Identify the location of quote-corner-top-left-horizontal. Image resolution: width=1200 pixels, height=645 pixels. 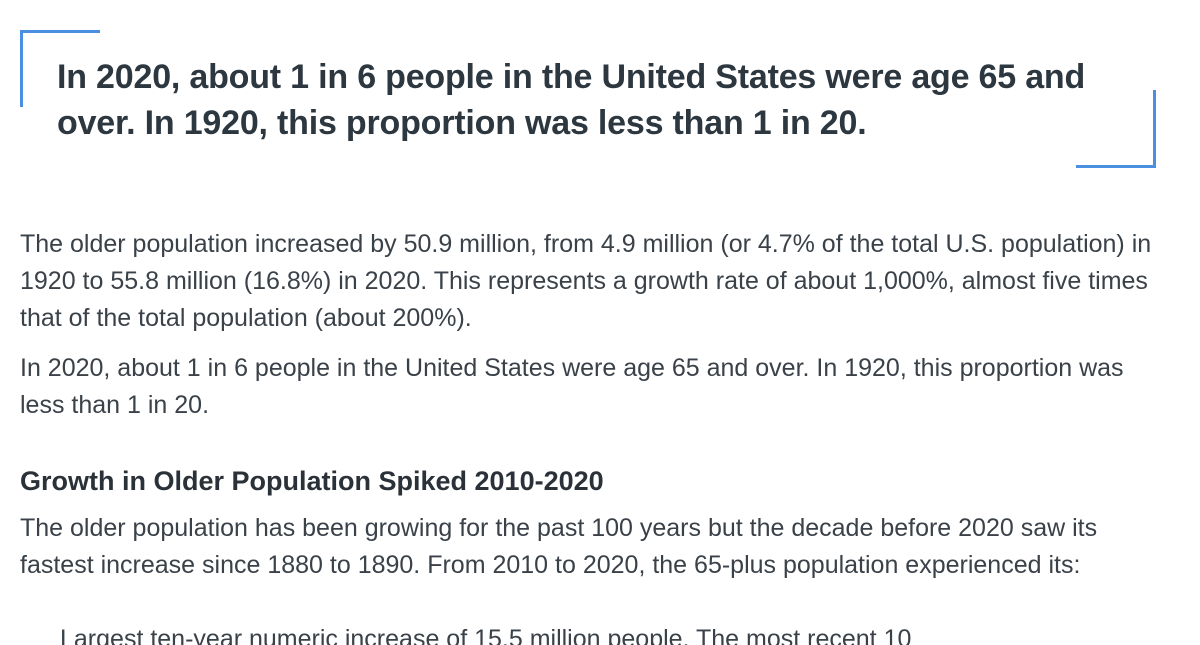
(60, 31).